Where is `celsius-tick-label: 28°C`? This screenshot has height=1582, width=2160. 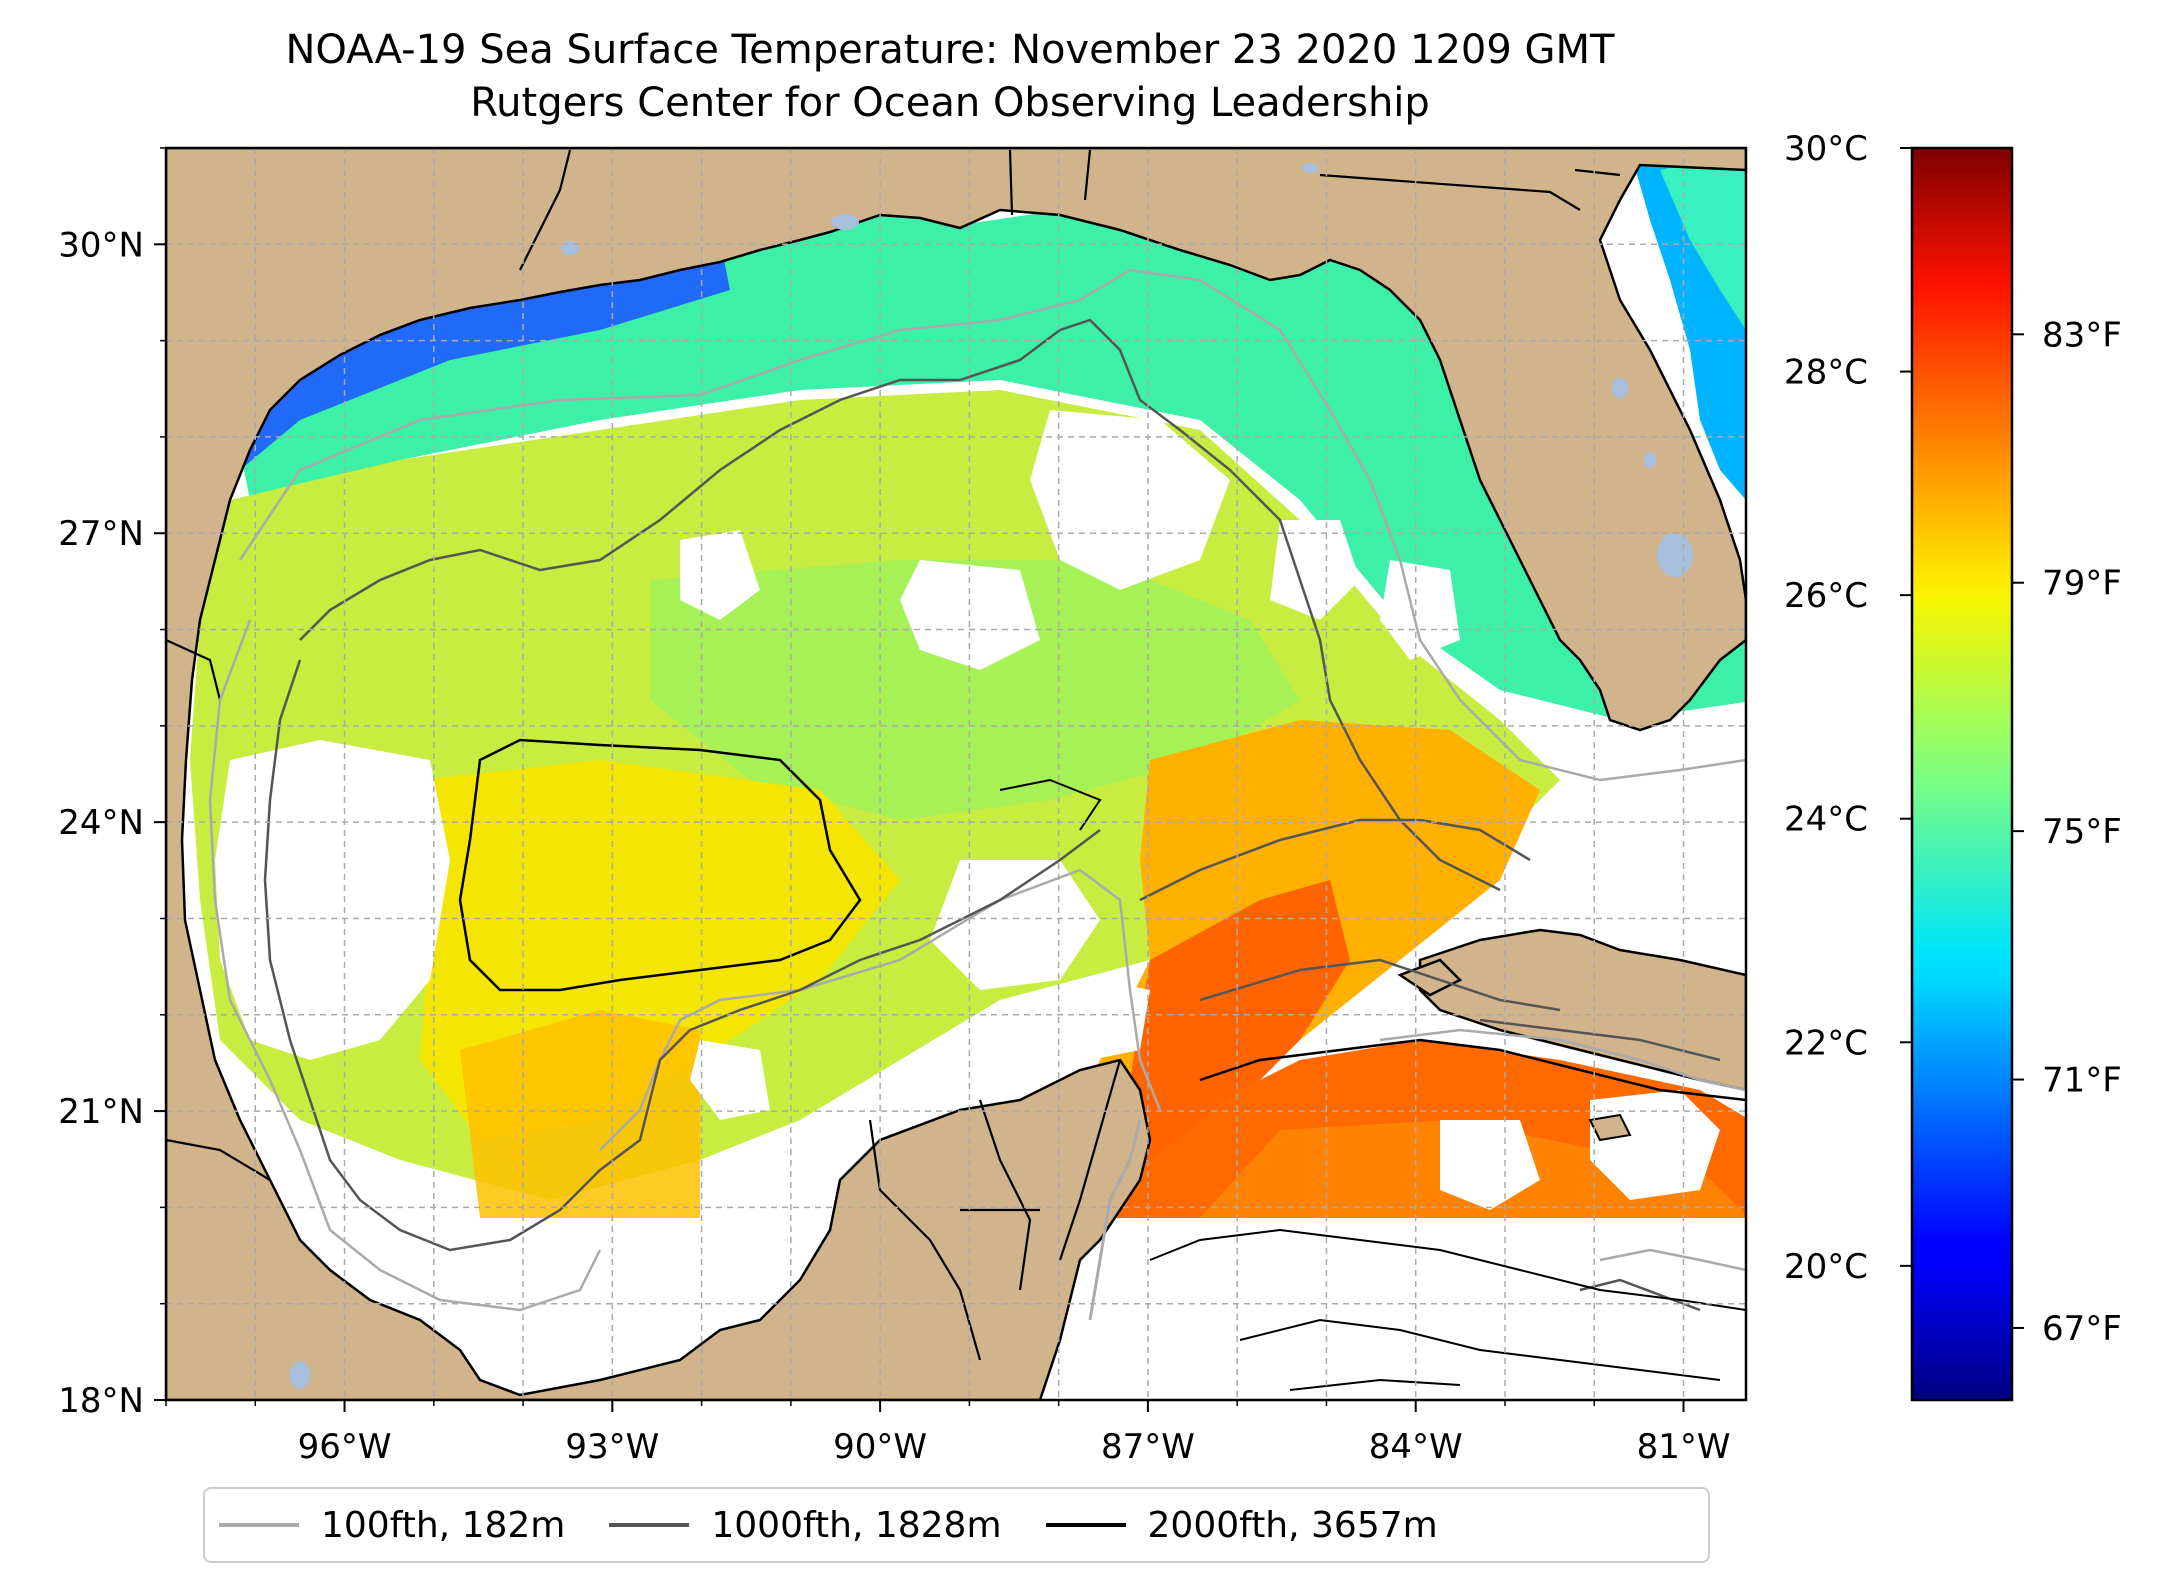
celsius-tick-label: 28°C is located at coordinates (1826, 373).